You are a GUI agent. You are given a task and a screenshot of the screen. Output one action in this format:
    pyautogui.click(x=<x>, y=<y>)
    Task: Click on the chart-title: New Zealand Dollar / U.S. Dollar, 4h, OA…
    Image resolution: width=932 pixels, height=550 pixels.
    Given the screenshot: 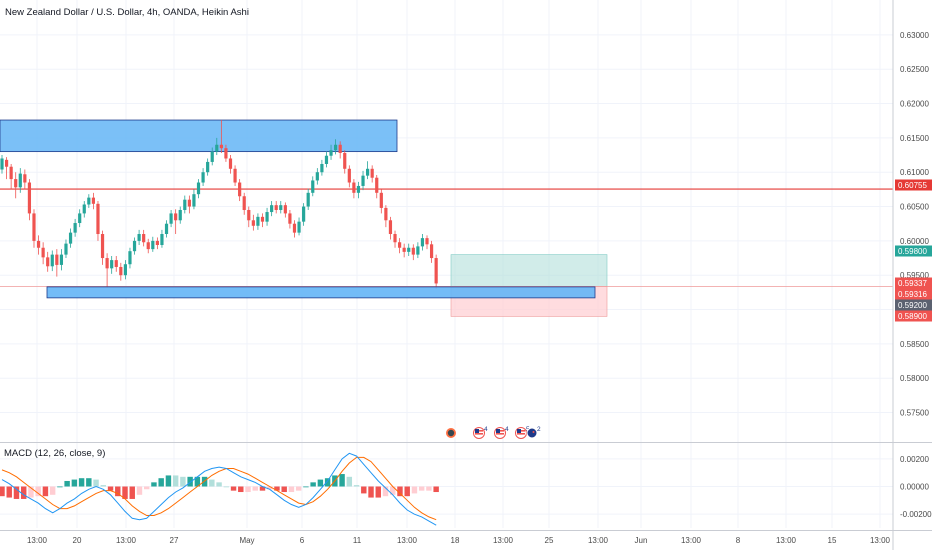 What is the action you would take?
    pyautogui.click(x=127, y=12)
    